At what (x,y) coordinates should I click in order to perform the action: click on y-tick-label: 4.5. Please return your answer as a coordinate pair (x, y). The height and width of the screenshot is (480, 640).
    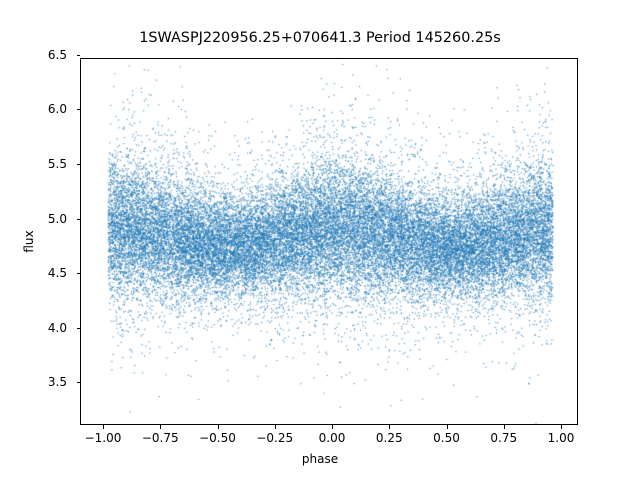
    Looking at the image, I should click on (57, 273).